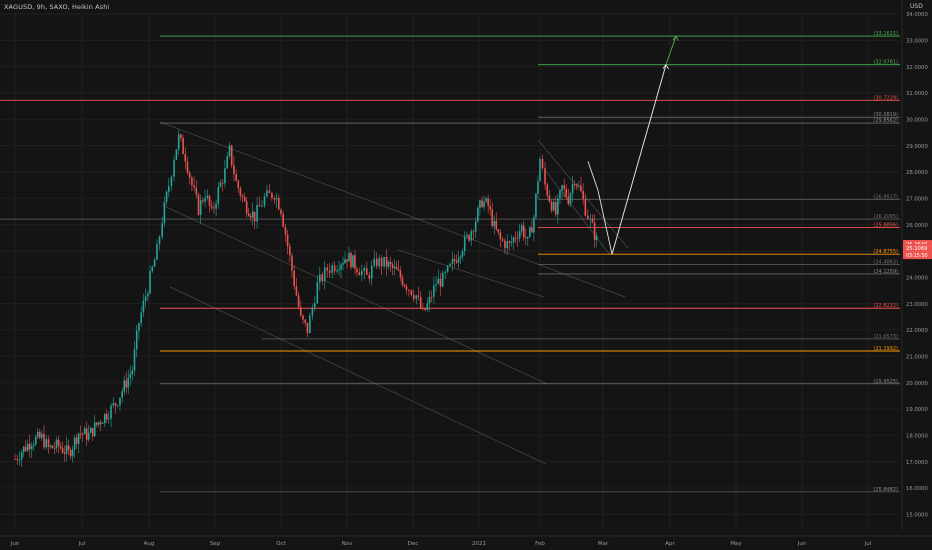  What do you see at coordinates (358, 375) in the screenshot?
I see `trend-channel-line` at bounding box center [358, 375].